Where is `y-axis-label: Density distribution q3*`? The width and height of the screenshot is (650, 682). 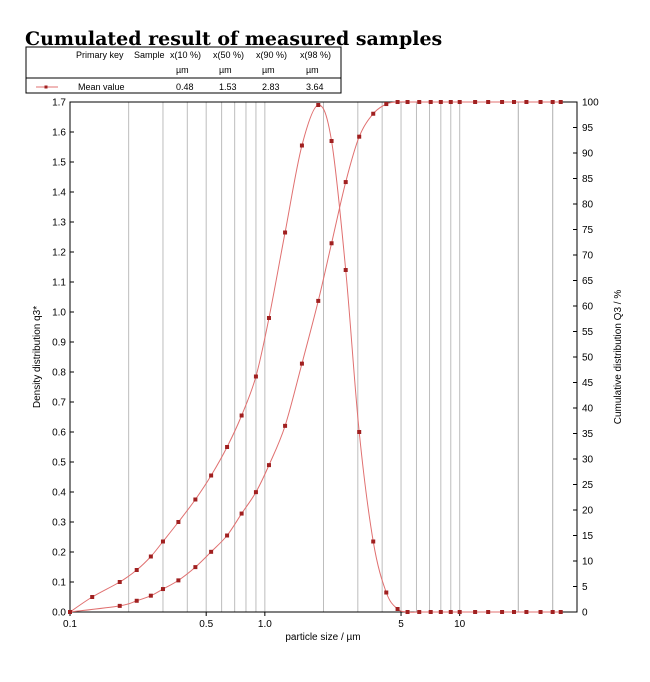 y-axis-label: Density distribution q3* is located at coordinates (37, 357).